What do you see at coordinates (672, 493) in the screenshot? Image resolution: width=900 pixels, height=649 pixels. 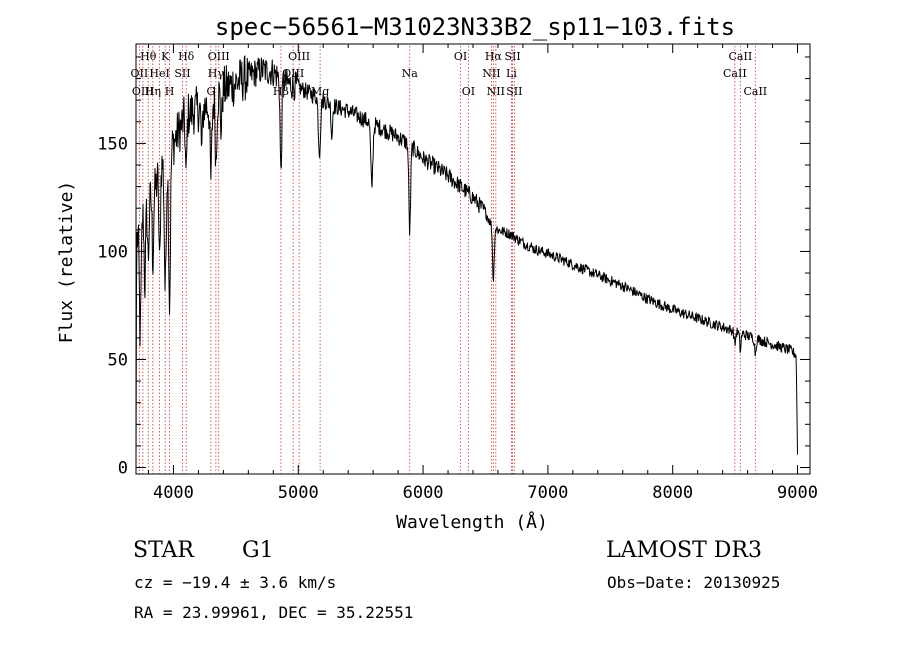 I see `x-tick-label: 8000` at bounding box center [672, 493].